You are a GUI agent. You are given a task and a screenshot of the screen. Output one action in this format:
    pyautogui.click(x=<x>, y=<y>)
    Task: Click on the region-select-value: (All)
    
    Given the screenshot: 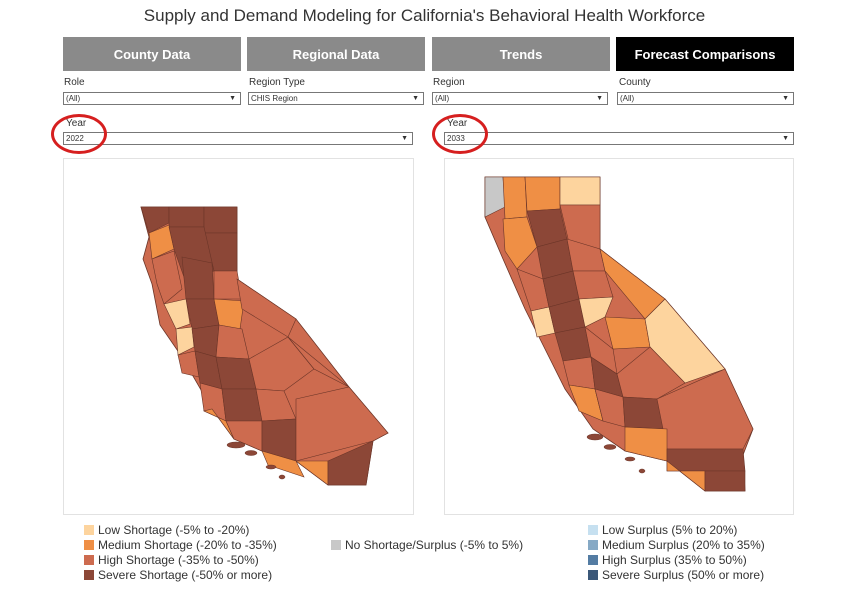 What is the action you would take?
    pyautogui.click(x=442, y=98)
    